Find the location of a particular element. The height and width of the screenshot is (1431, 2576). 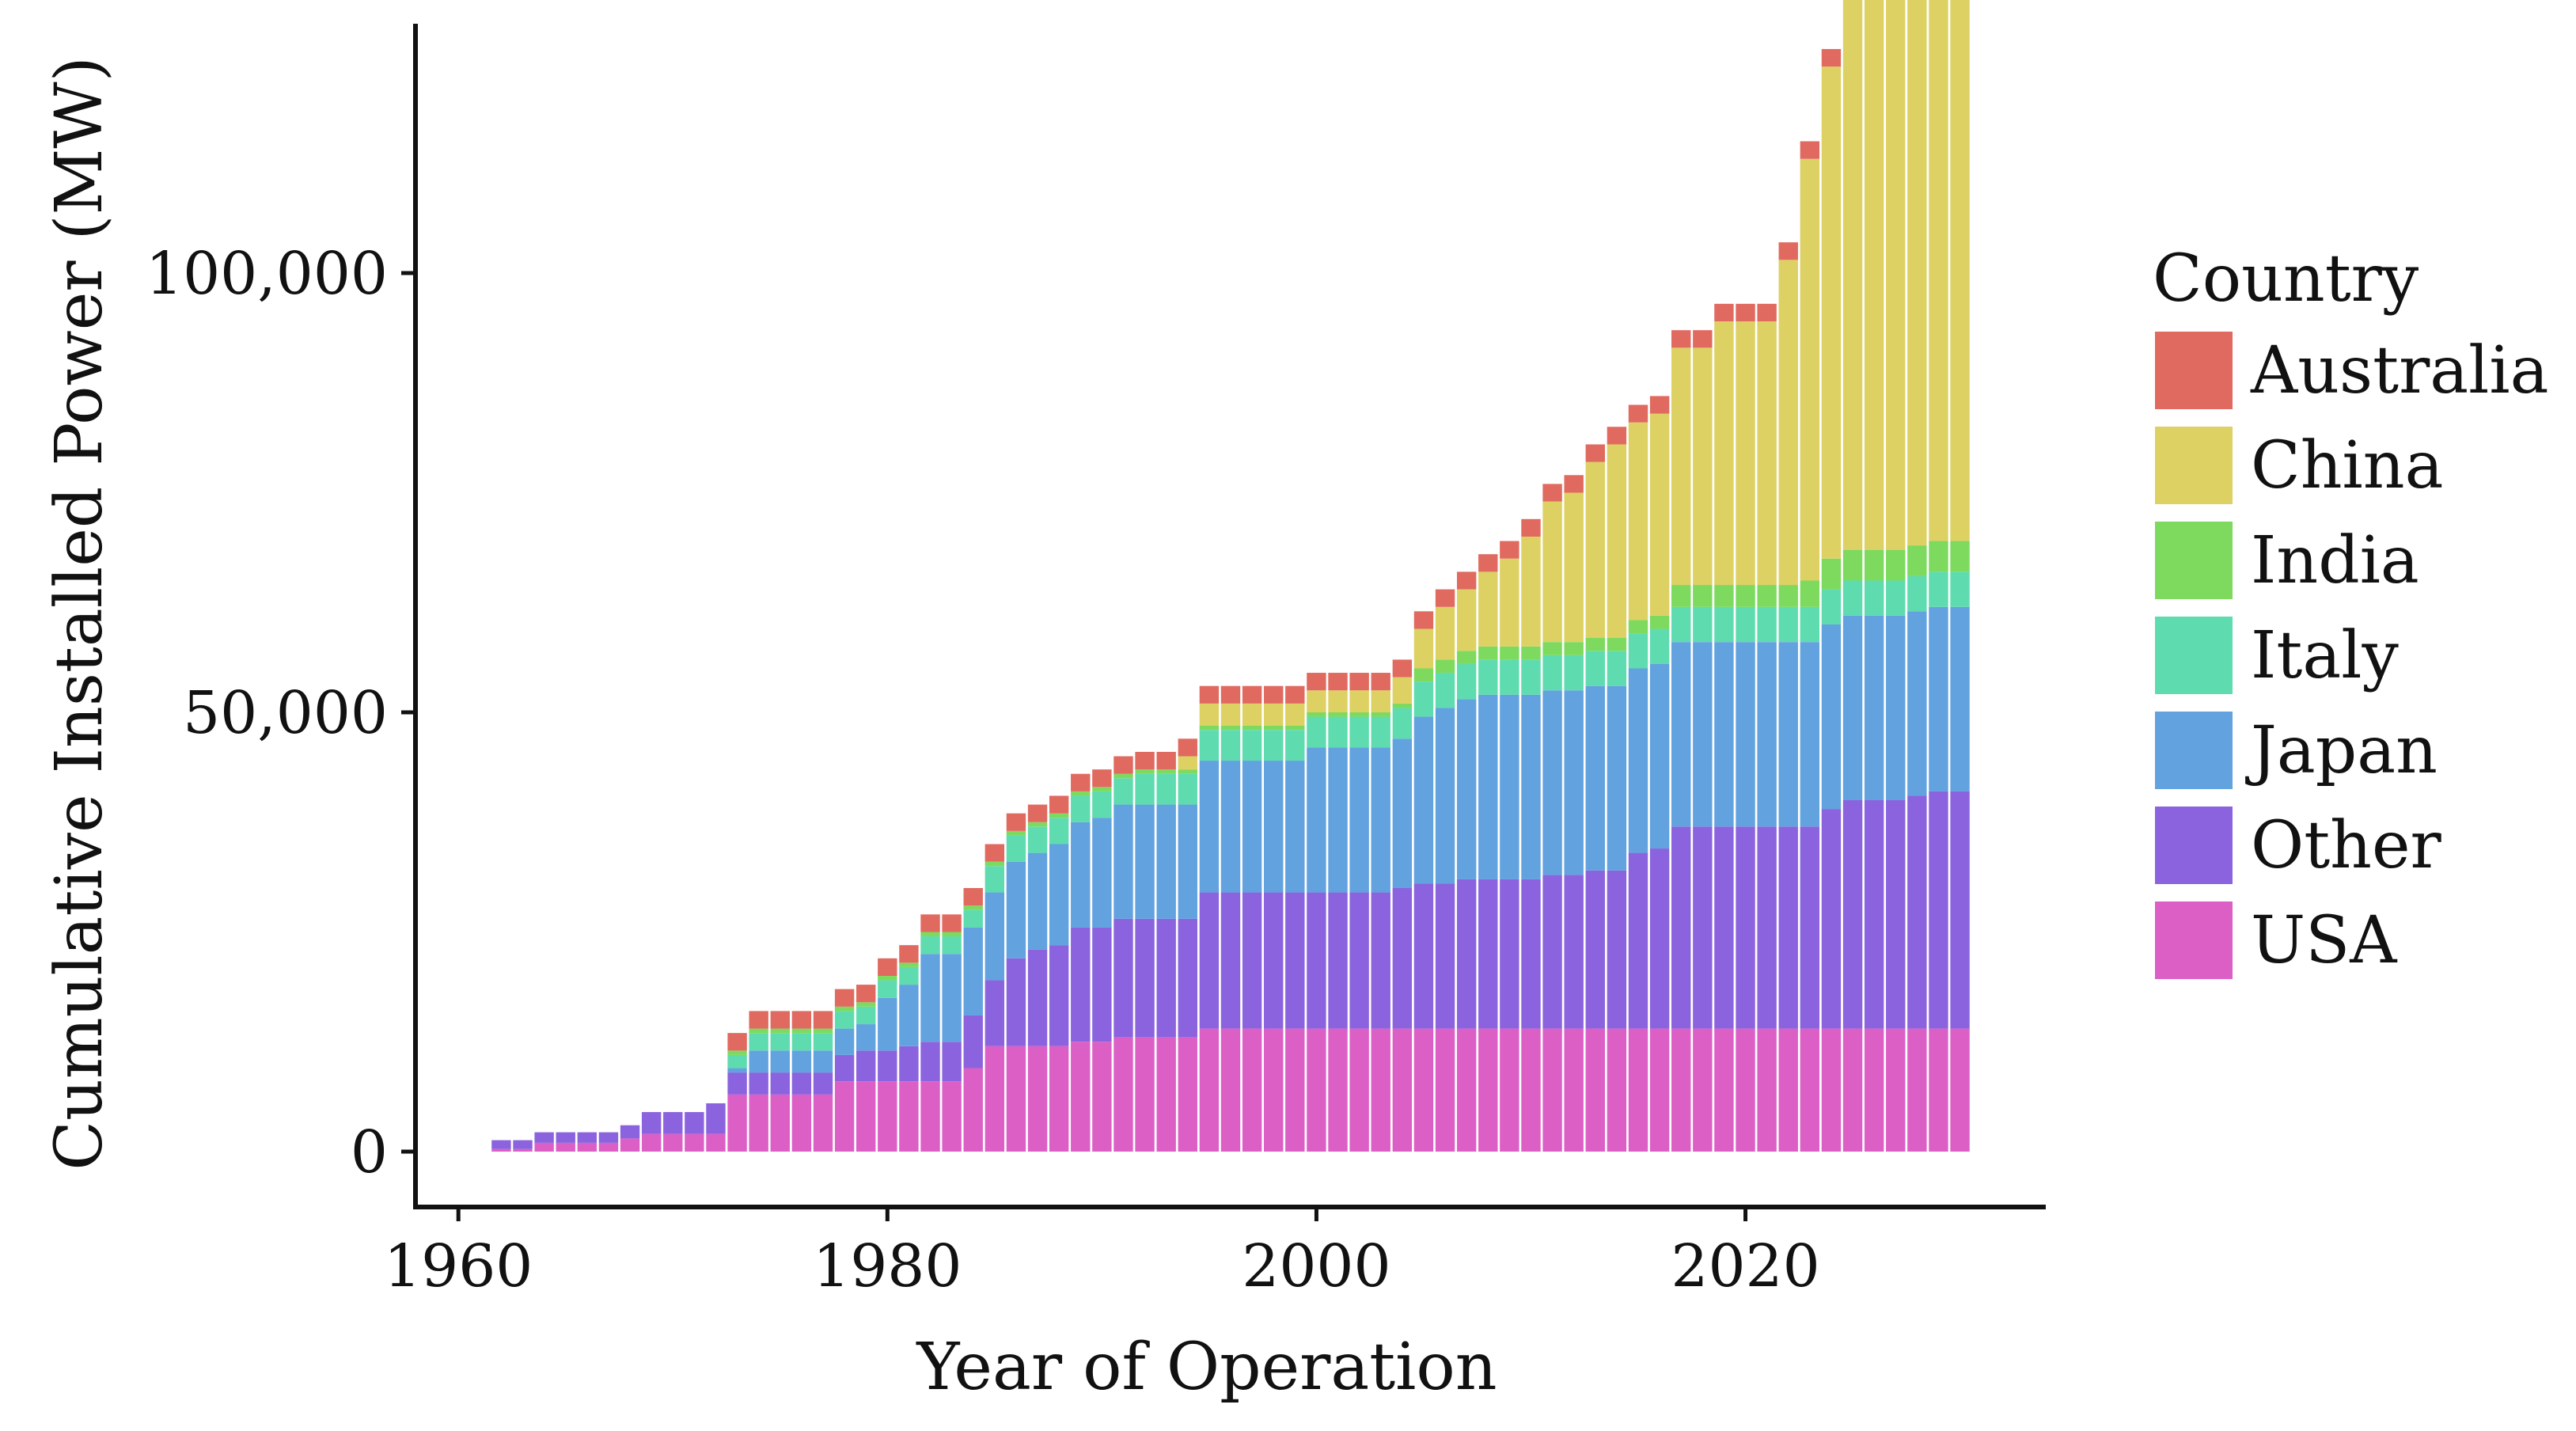

bar-other-1984 is located at coordinates (973, 1042).